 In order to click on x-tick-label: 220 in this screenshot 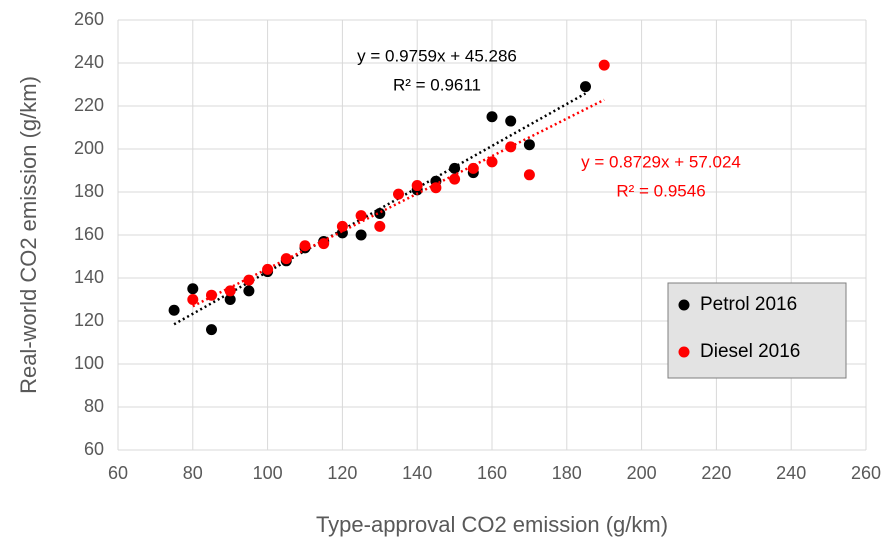, I will do `click(716, 473)`.